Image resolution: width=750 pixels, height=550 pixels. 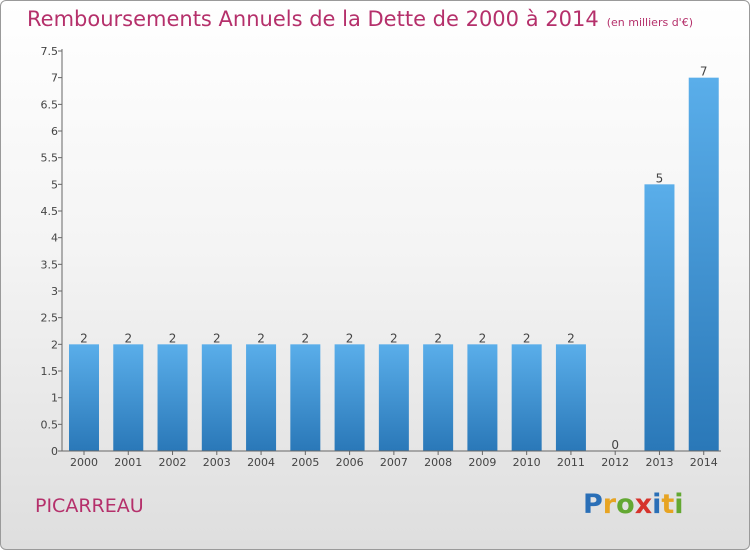 What do you see at coordinates (216, 397) in the screenshot?
I see `bar-2003` at bounding box center [216, 397].